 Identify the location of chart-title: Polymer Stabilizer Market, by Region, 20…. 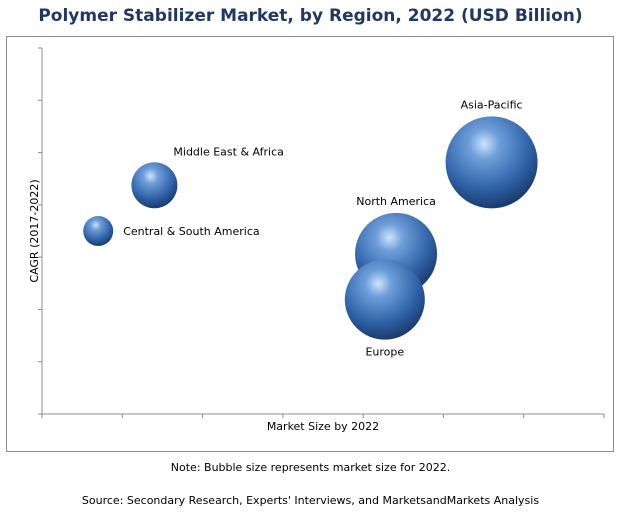
(310, 16).